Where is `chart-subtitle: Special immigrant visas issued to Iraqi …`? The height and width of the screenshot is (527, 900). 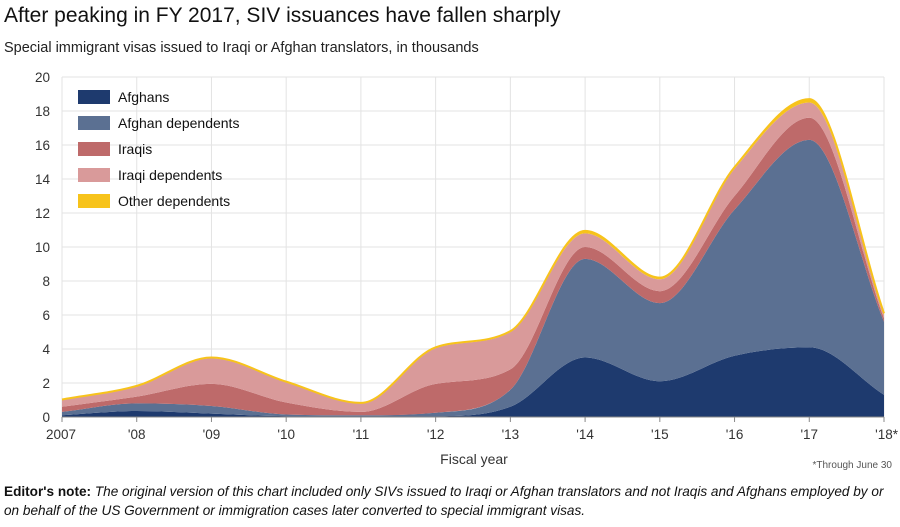
chart-subtitle: Special immigrant visas issued to Iraqi … is located at coordinates (241, 48).